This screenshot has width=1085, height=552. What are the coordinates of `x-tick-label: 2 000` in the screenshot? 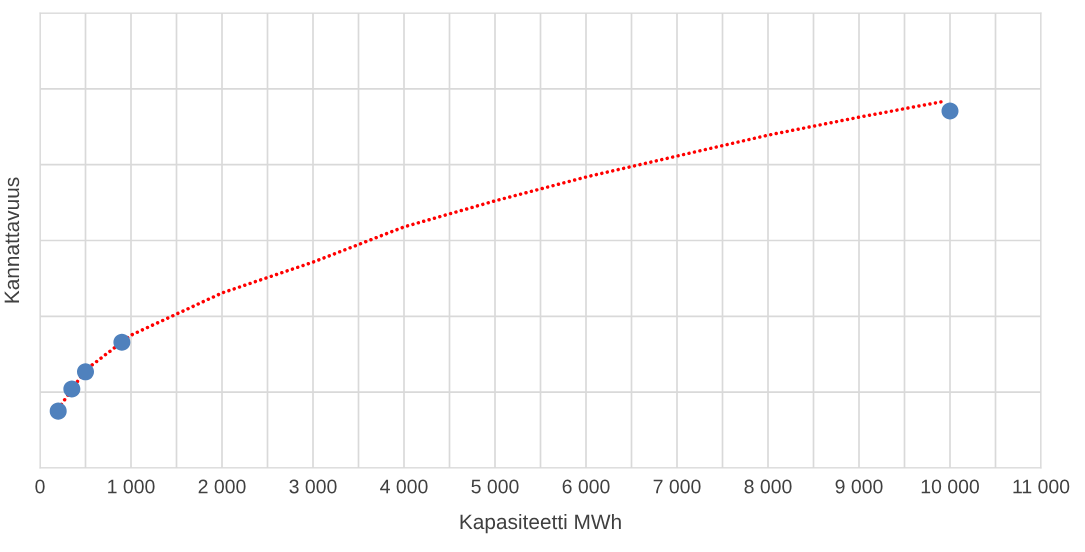 It's located at (222, 486).